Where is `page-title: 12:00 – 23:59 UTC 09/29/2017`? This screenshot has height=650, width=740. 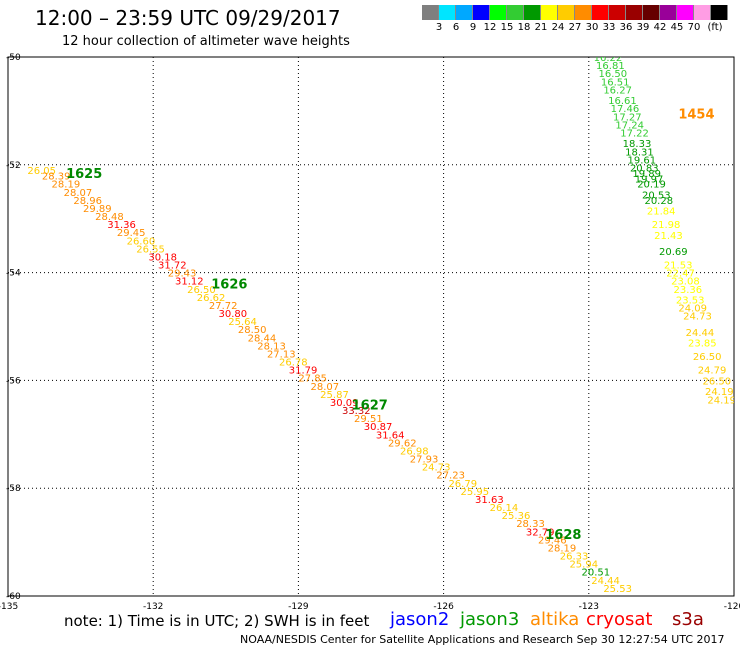 page-title: 12:00 – 23:59 UTC 09/29/2017 is located at coordinates (188, 18).